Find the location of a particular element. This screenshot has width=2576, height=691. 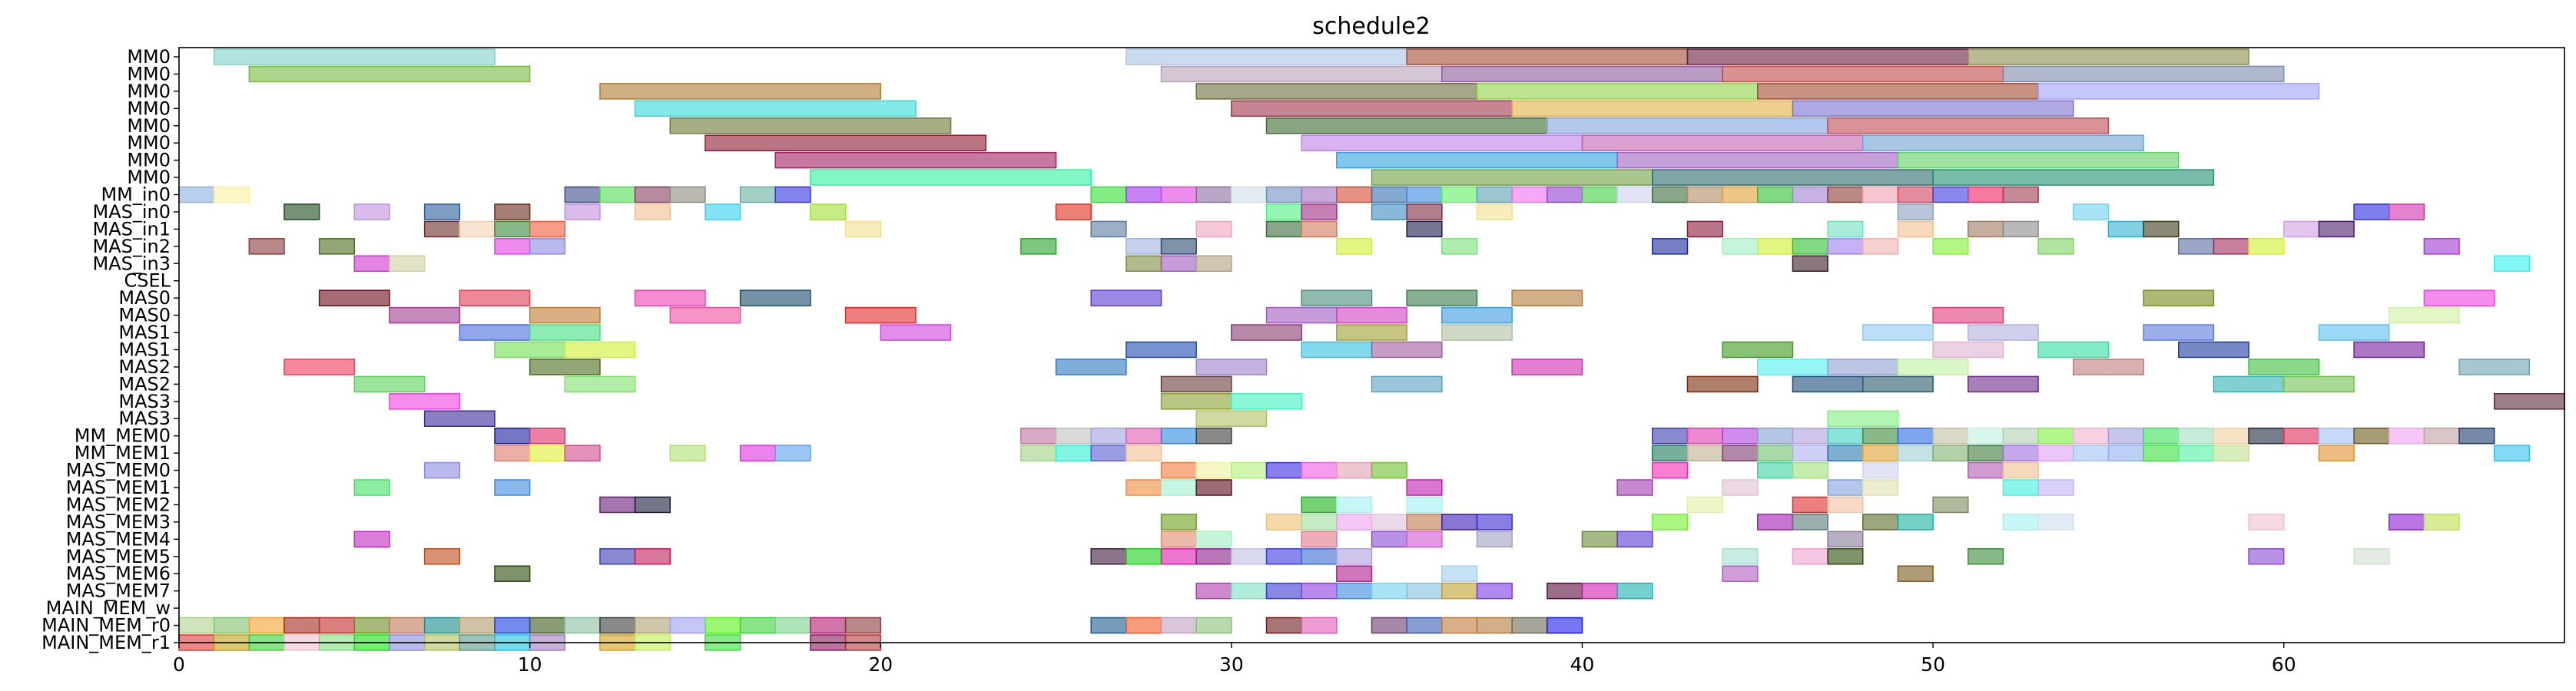

y-tick-label: MAS_in3 is located at coordinates (131, 263).